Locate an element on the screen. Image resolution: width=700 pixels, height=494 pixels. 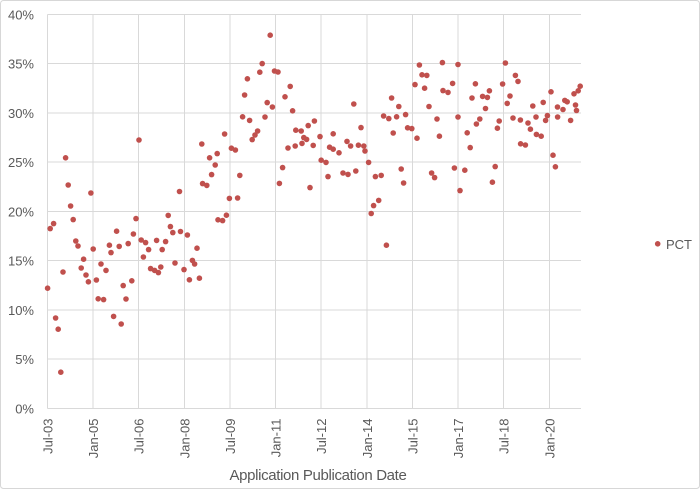
svg-text: 20% is located at coordinates (21, 211).